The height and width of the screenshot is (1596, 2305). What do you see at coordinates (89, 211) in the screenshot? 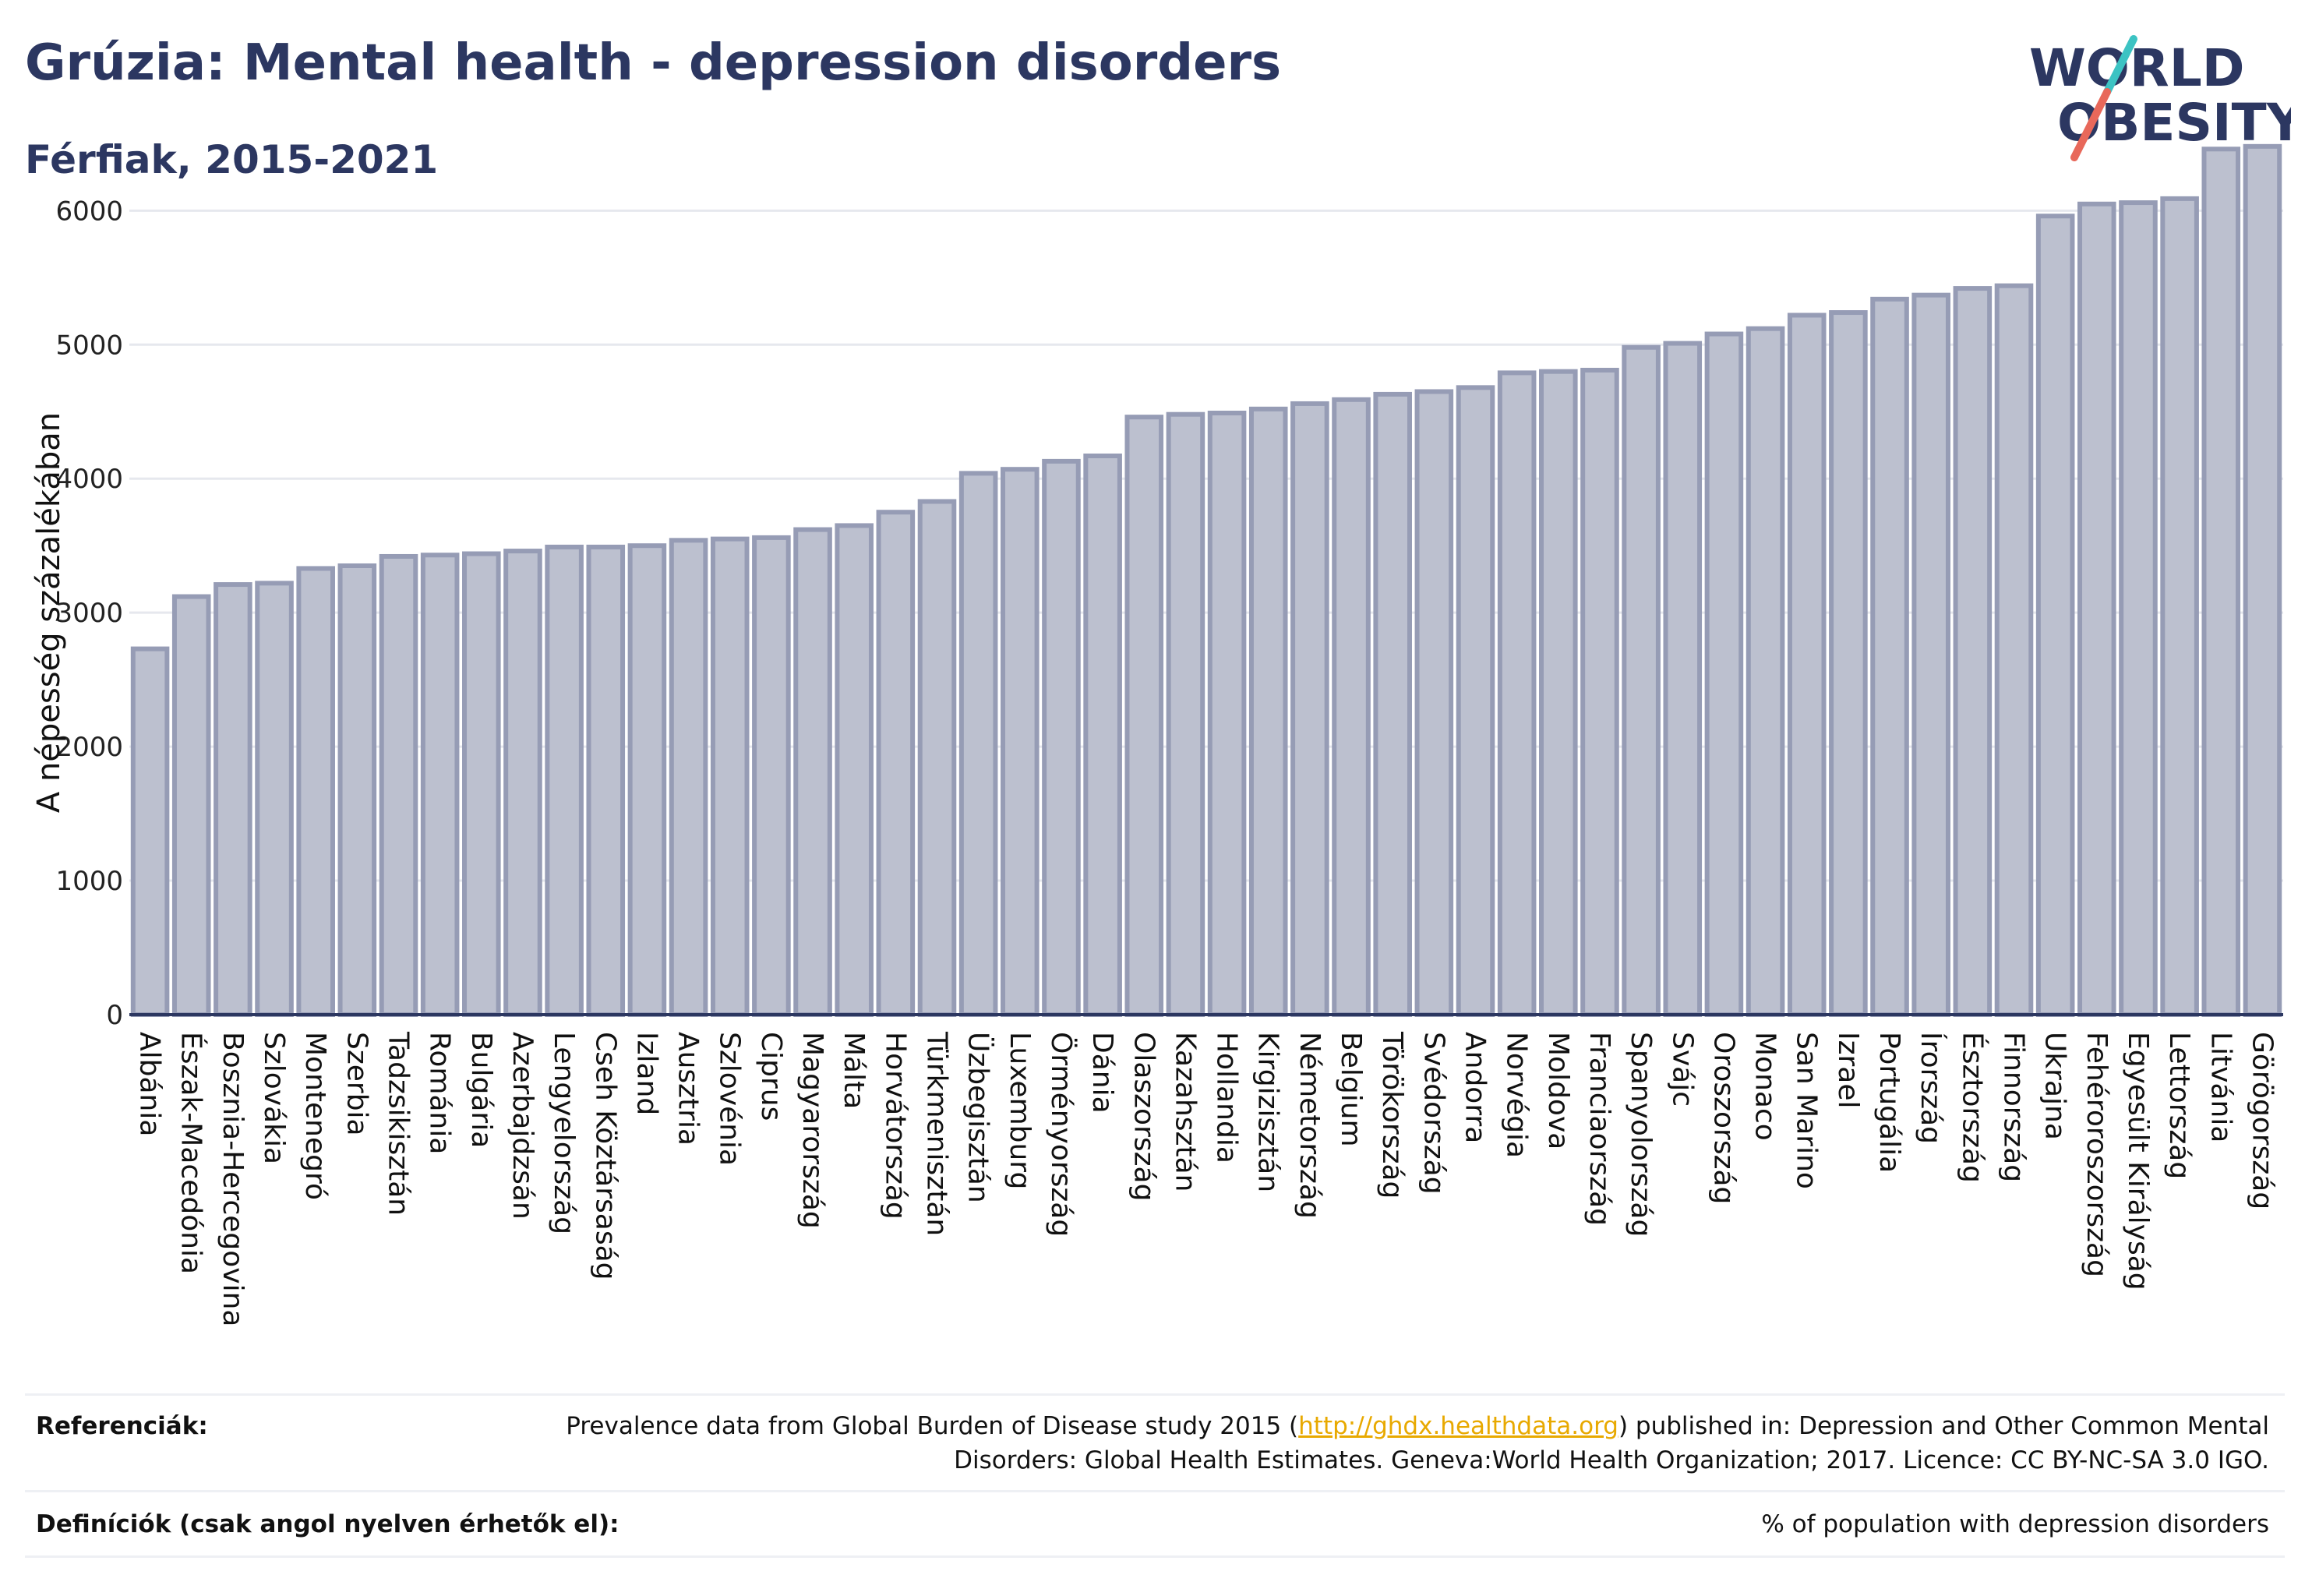
I see `y-tick-label: 6000` at bounding box center [89, 211].